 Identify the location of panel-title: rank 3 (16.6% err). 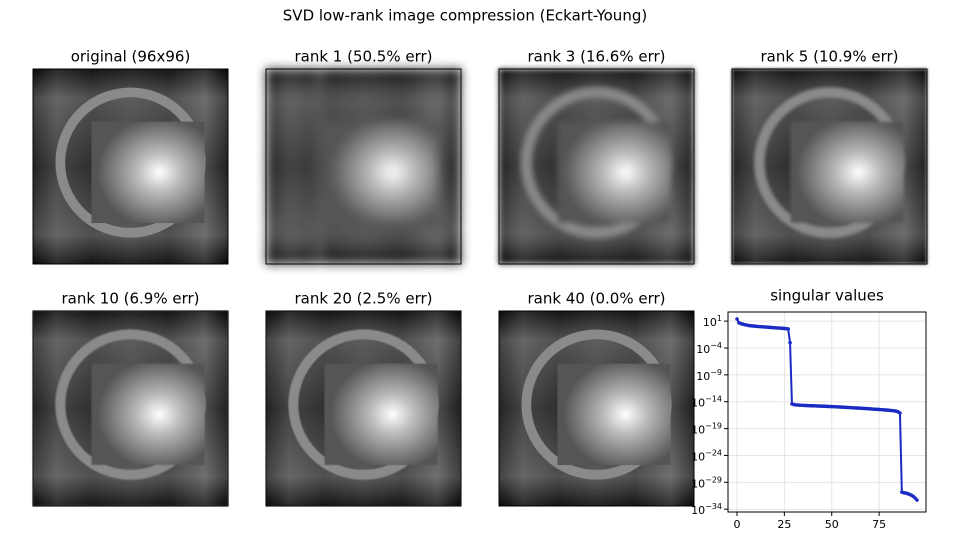
(596, 57).